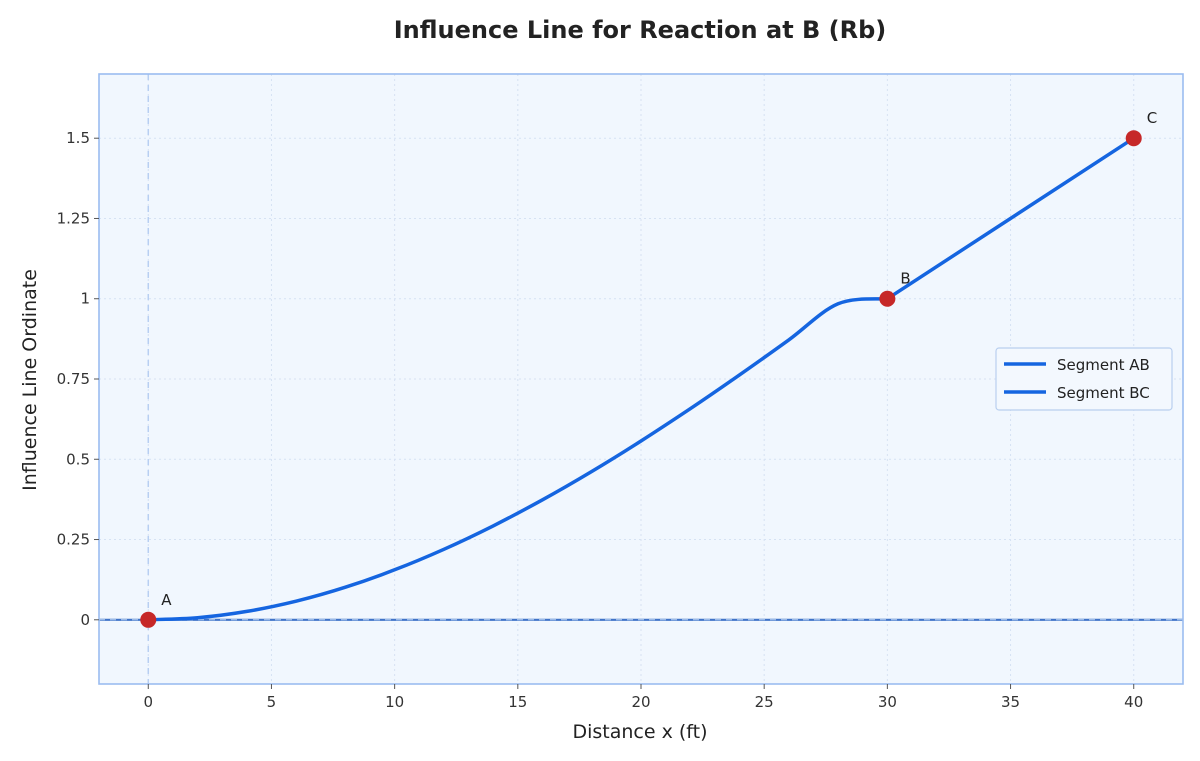  I want to click on y-tick-label-3: 0.75, so click(73, 379).